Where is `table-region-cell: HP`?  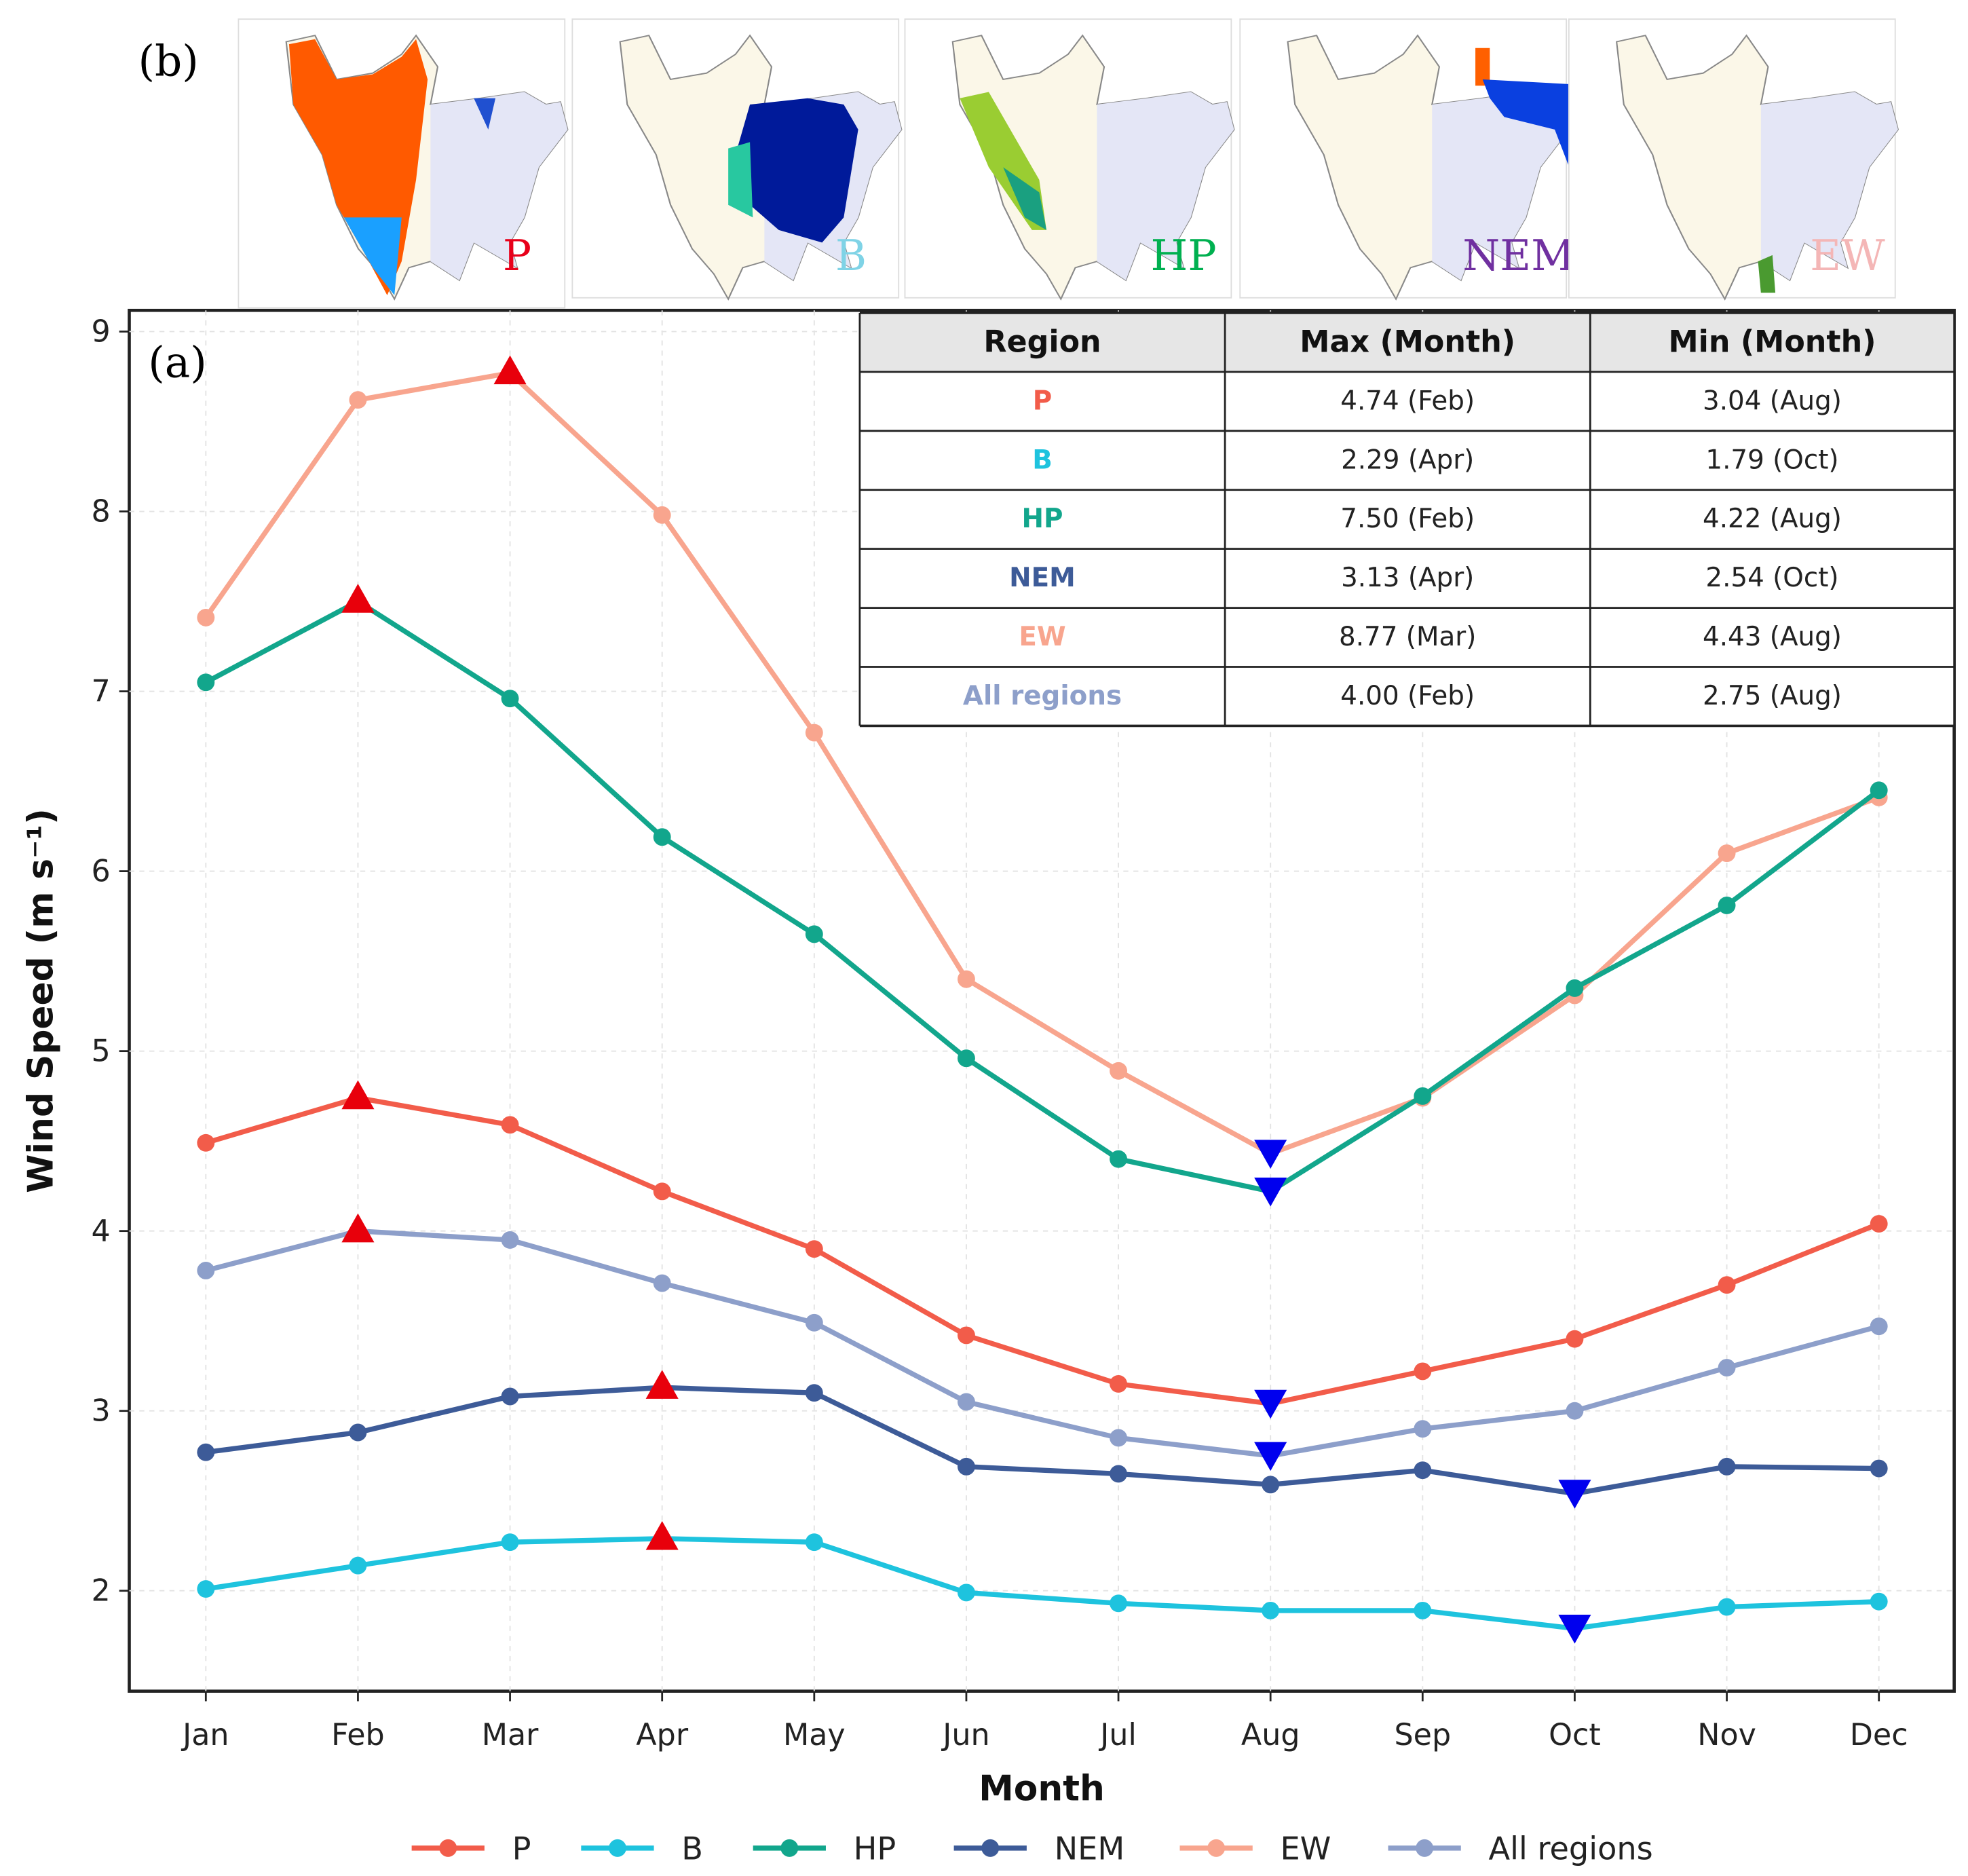
table-region-cell: HP is located at coordinates (1042, 519).